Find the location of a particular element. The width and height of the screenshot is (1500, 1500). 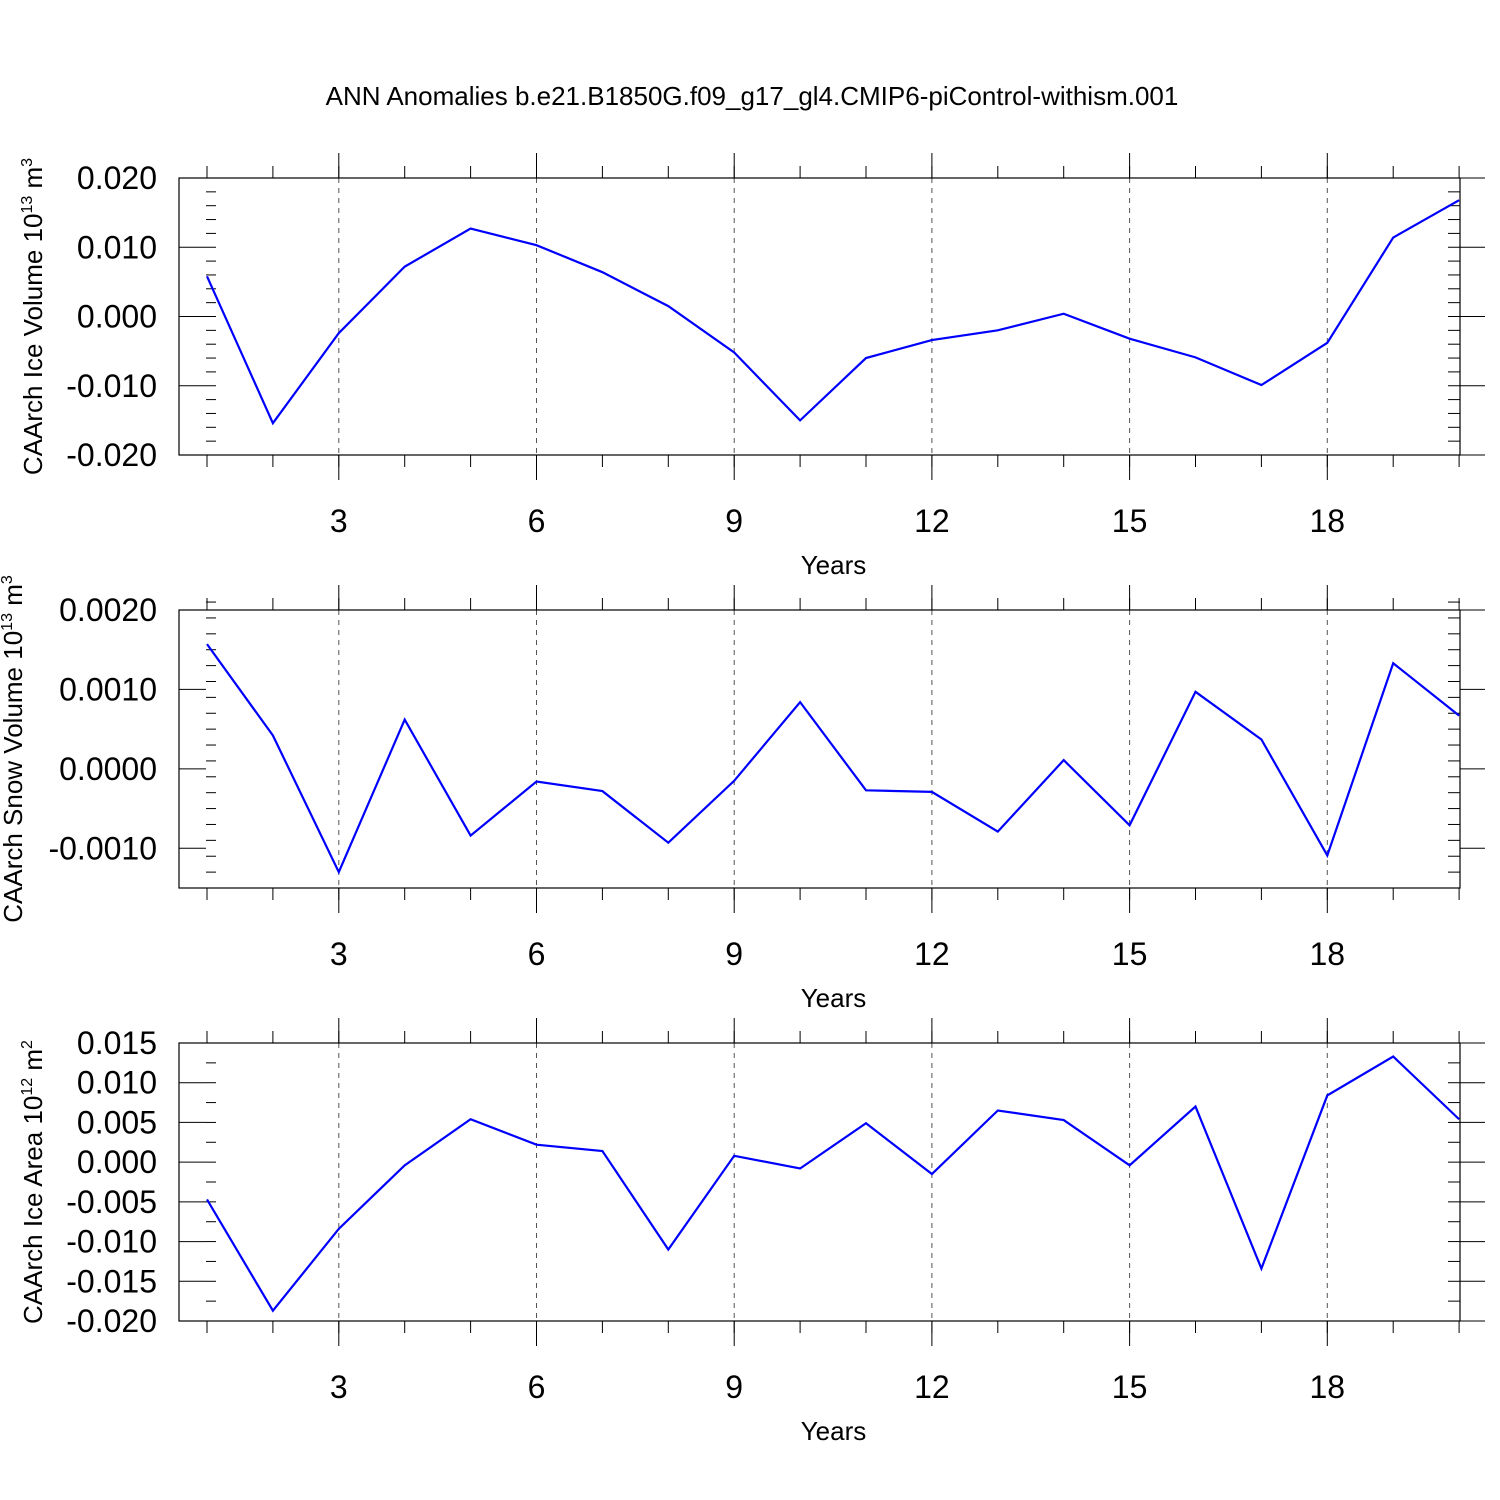

y-axis-label: CAArch Snow Volume 1013 m3 is located at coordinates (14, 749).